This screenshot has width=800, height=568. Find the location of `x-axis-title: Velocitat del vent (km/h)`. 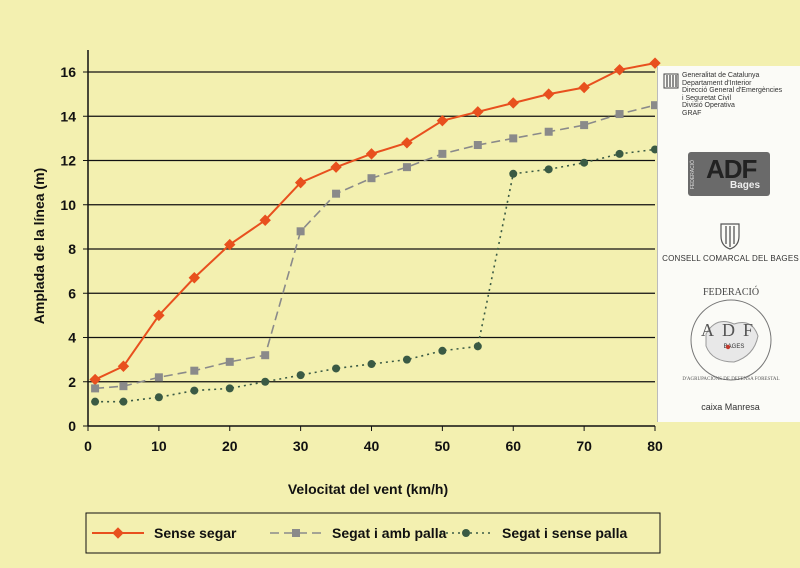

x-axis-title: Velocitat del vent (km/h) is located at coordinates (368, 489).